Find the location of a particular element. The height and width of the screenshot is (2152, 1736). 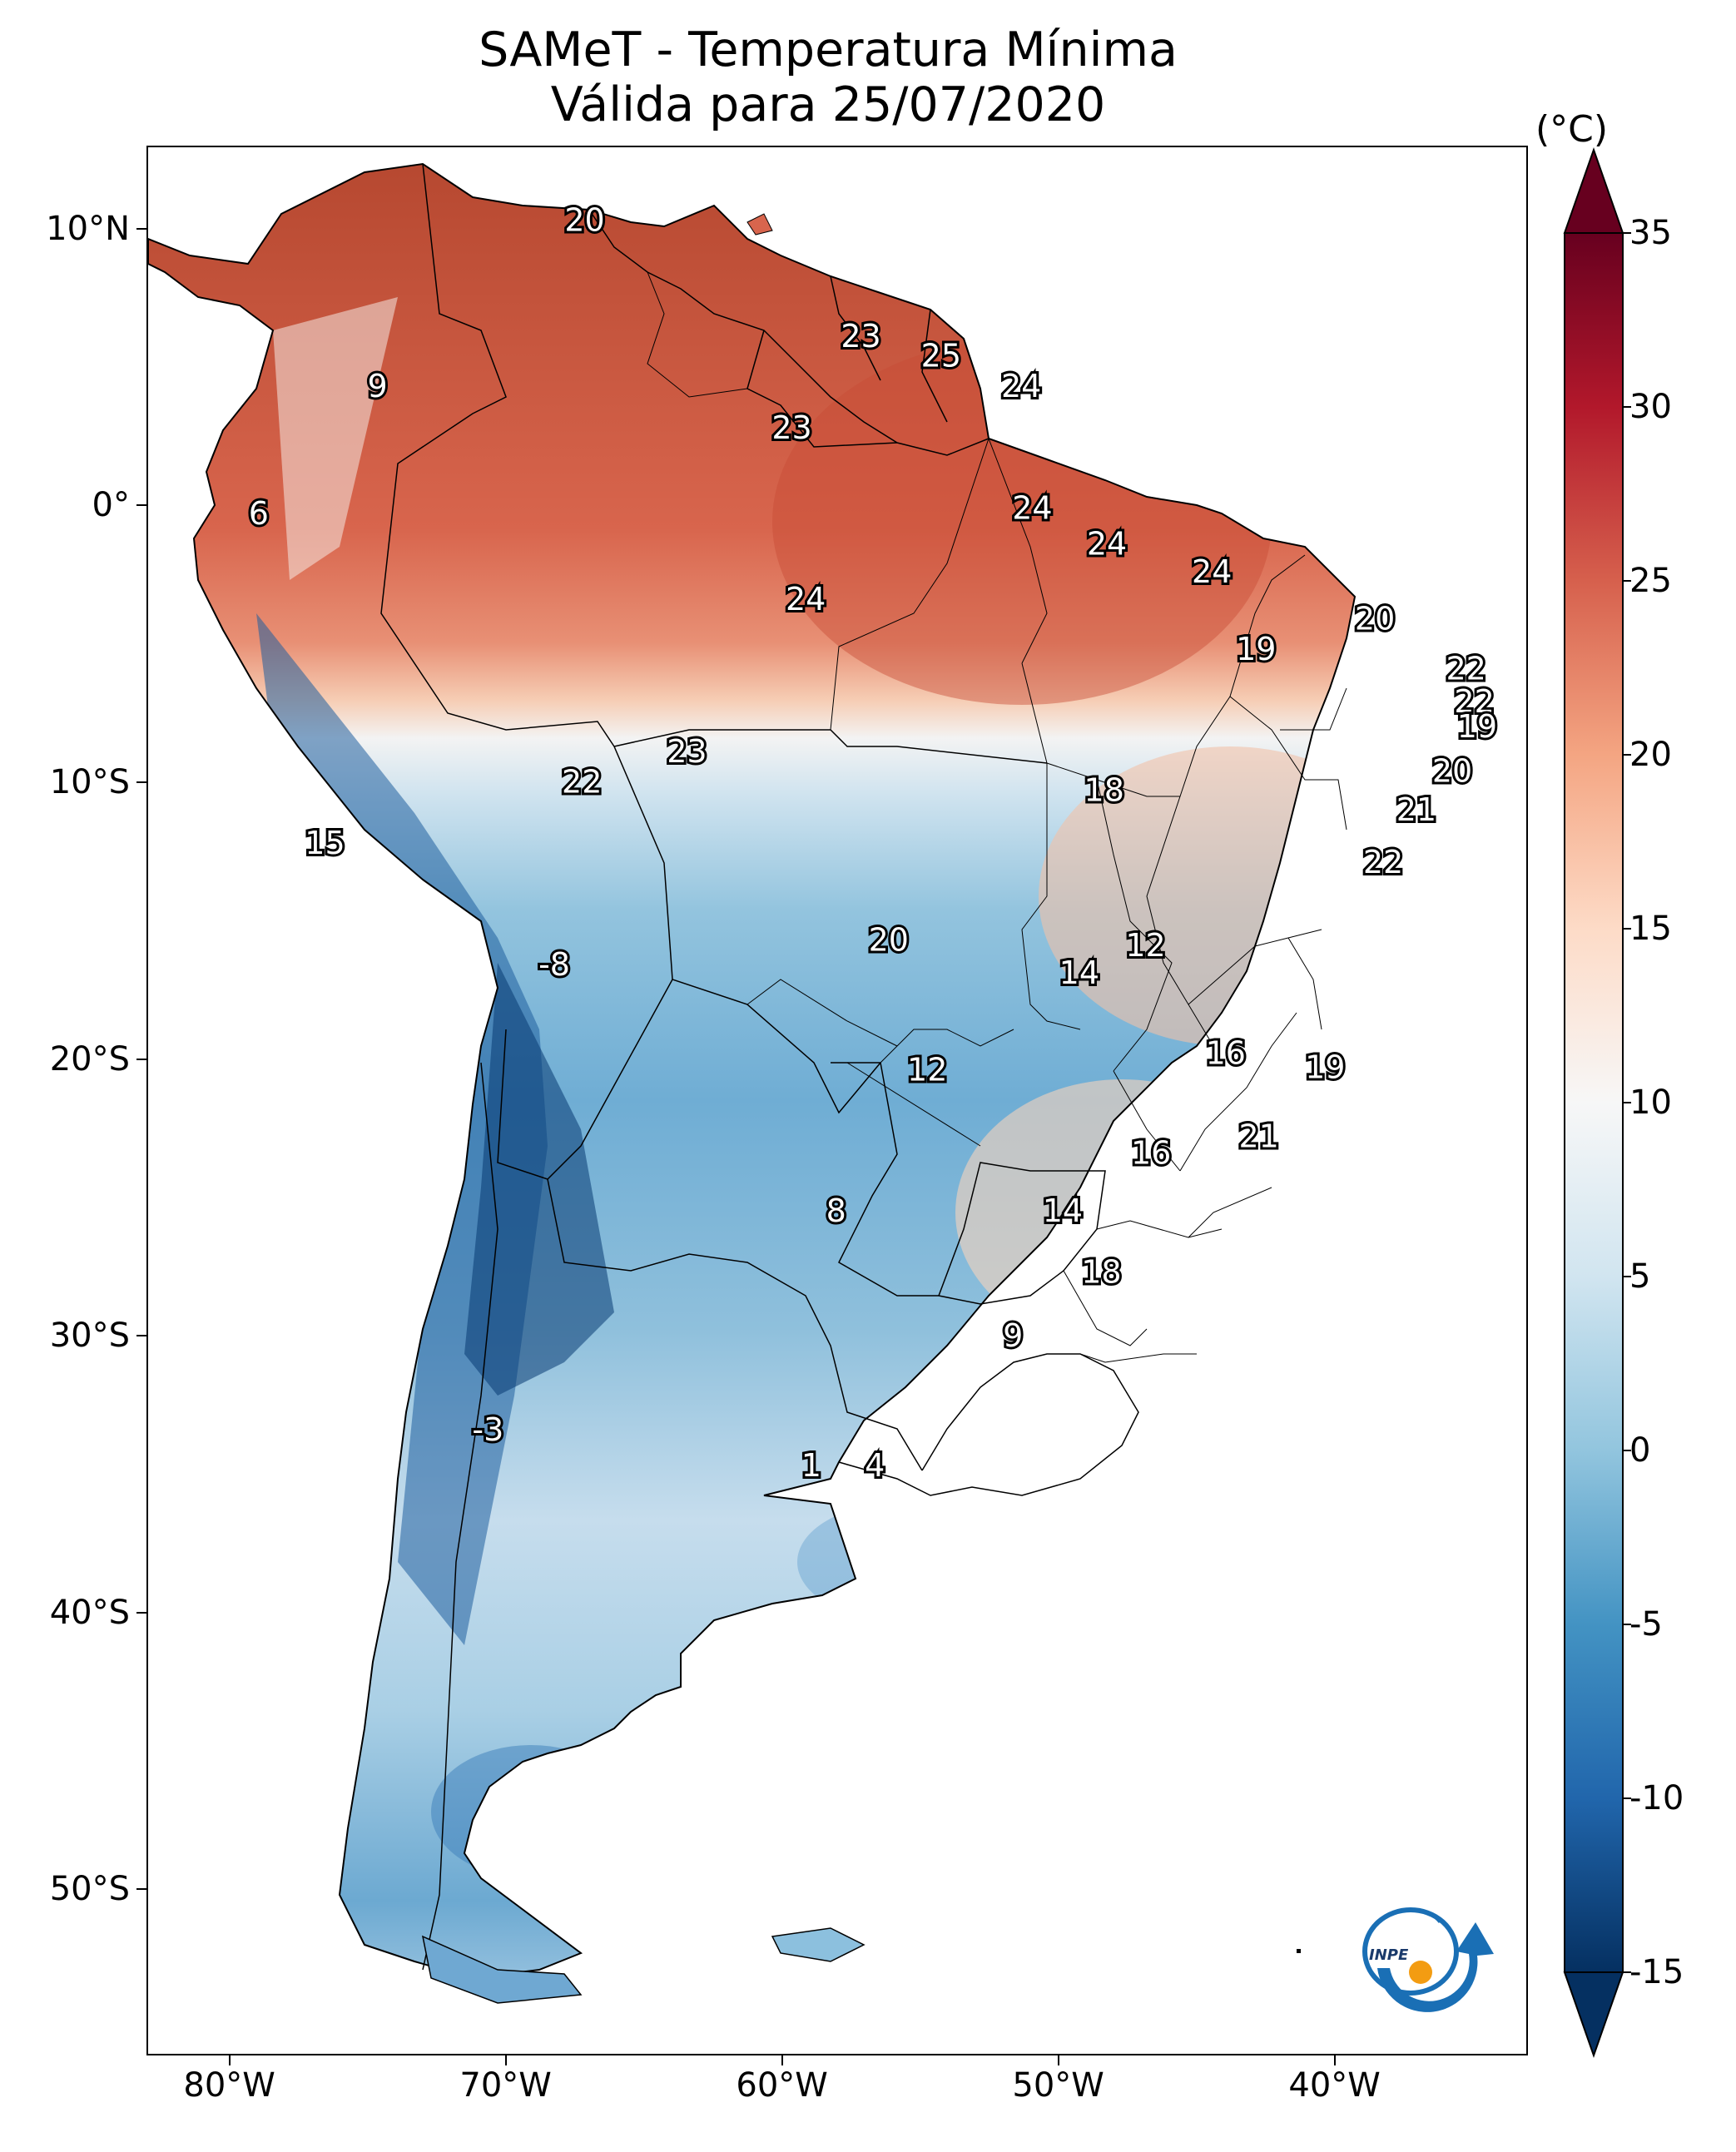

temperature-value-label: 25 is located at coordinates (941, 355).